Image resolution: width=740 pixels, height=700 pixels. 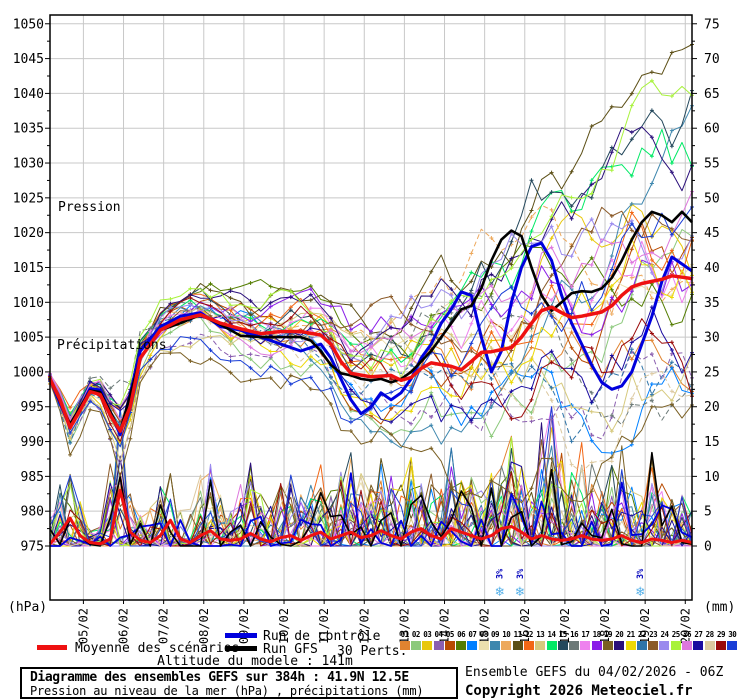 What do you see at coordinates (445, 626) in the screenshot?
I see `x-axis-date-label: 14/02` at bounding box center [445, 626].